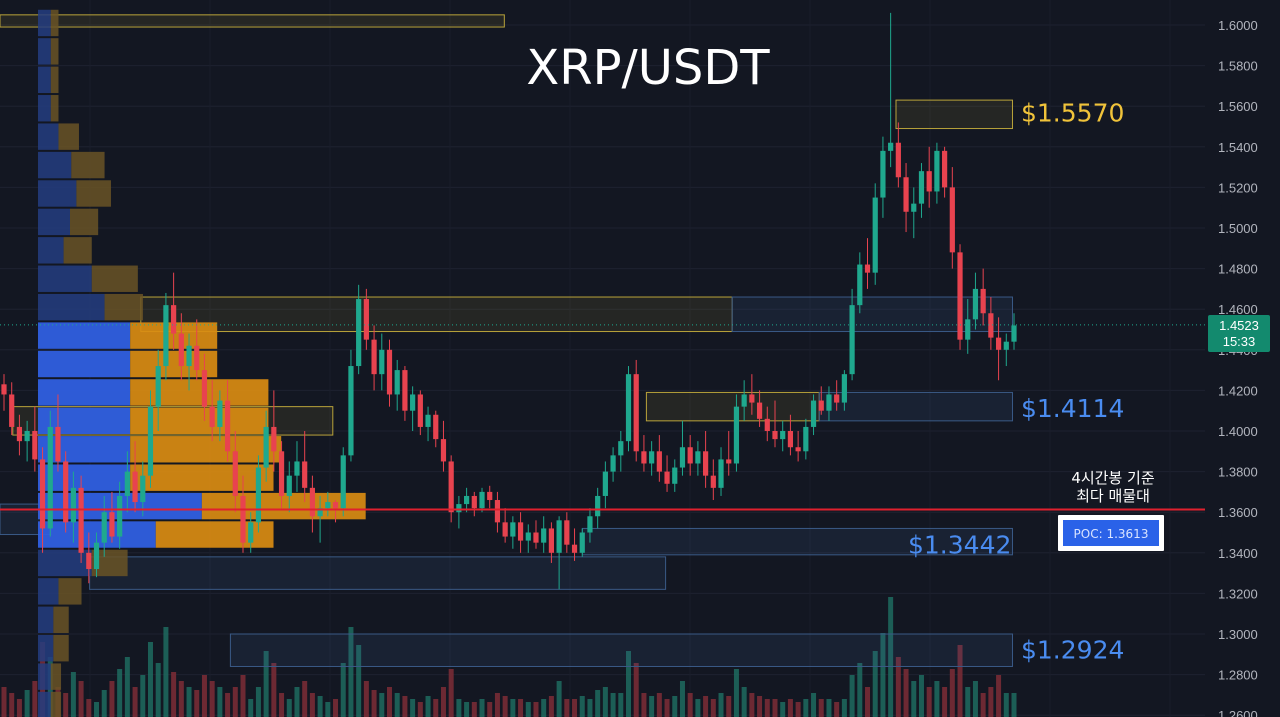 The height and width of the screenshot is (717, 1280). I want to click on price-tick-label: 1.2800, so click(1238, 675).